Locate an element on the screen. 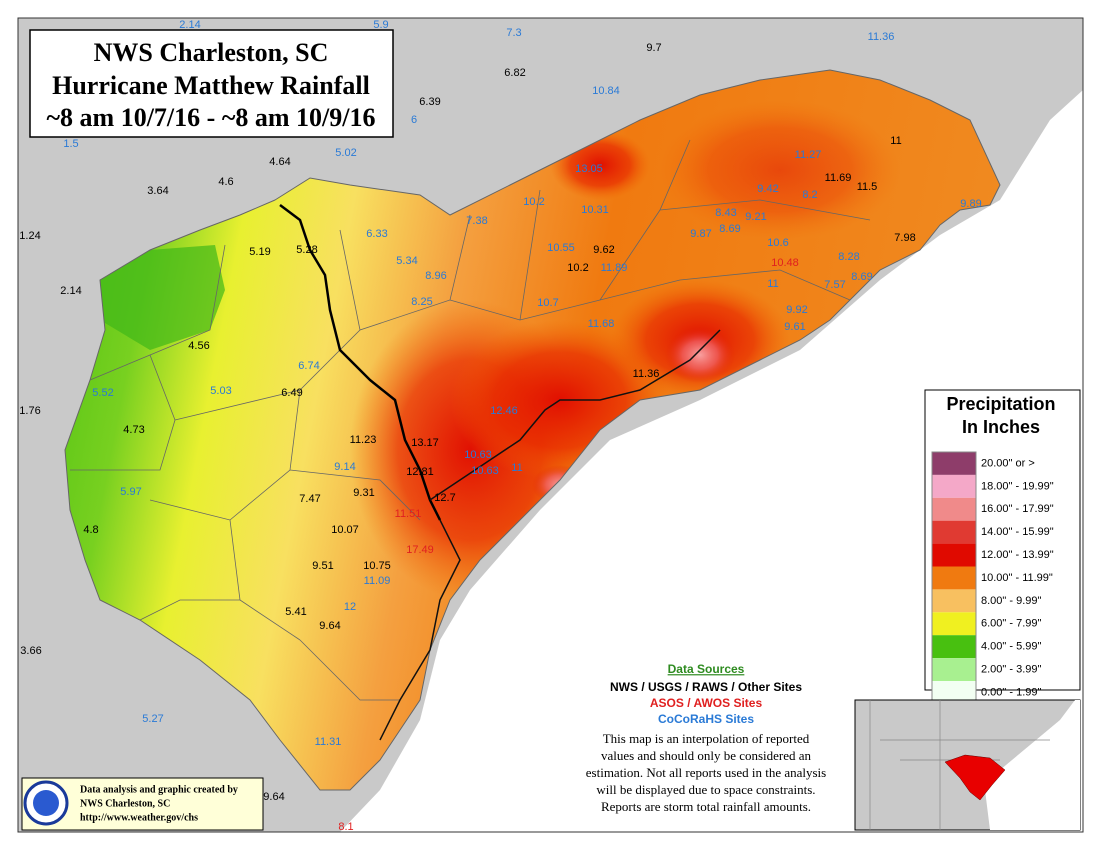 This screenshot has width=1100, height=850. station-value: 6.74 is located at coordinates (308, 366).